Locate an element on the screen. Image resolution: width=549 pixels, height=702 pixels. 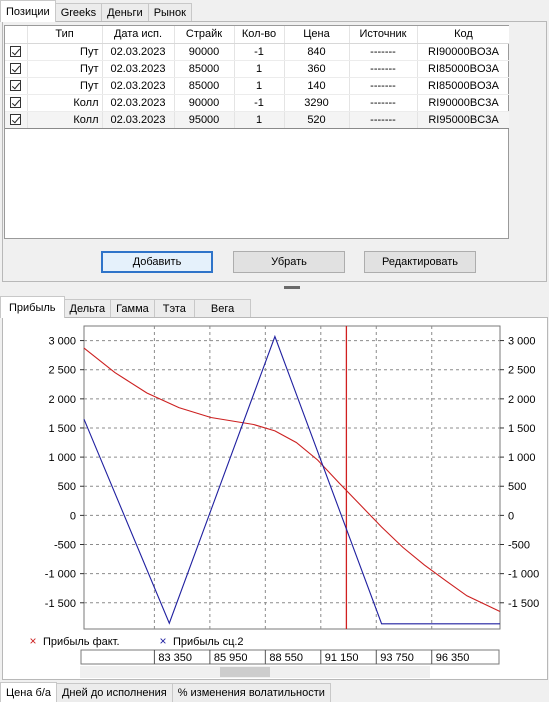
x-tick-label: 93 750 is located at coordinates (397, 658).